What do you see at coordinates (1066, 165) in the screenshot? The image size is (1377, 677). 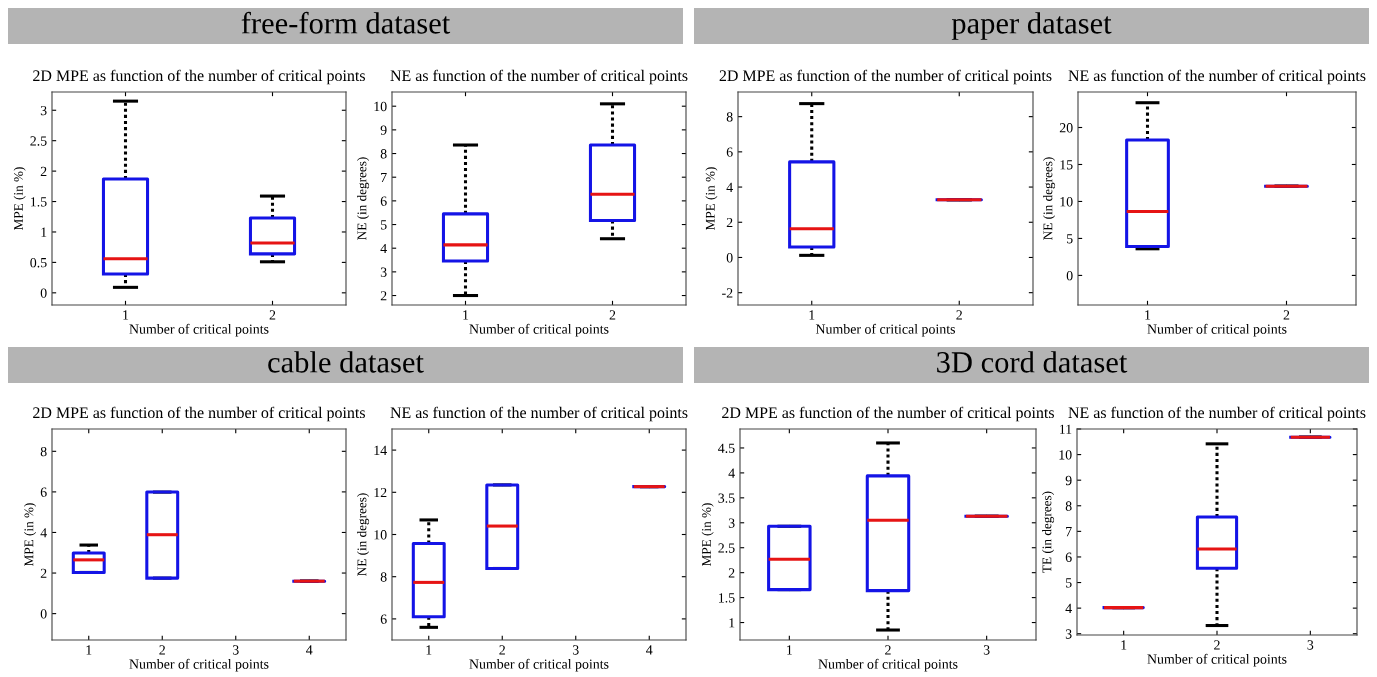 I see `y-tick-label: 15` at bounding box center [1066, 165].